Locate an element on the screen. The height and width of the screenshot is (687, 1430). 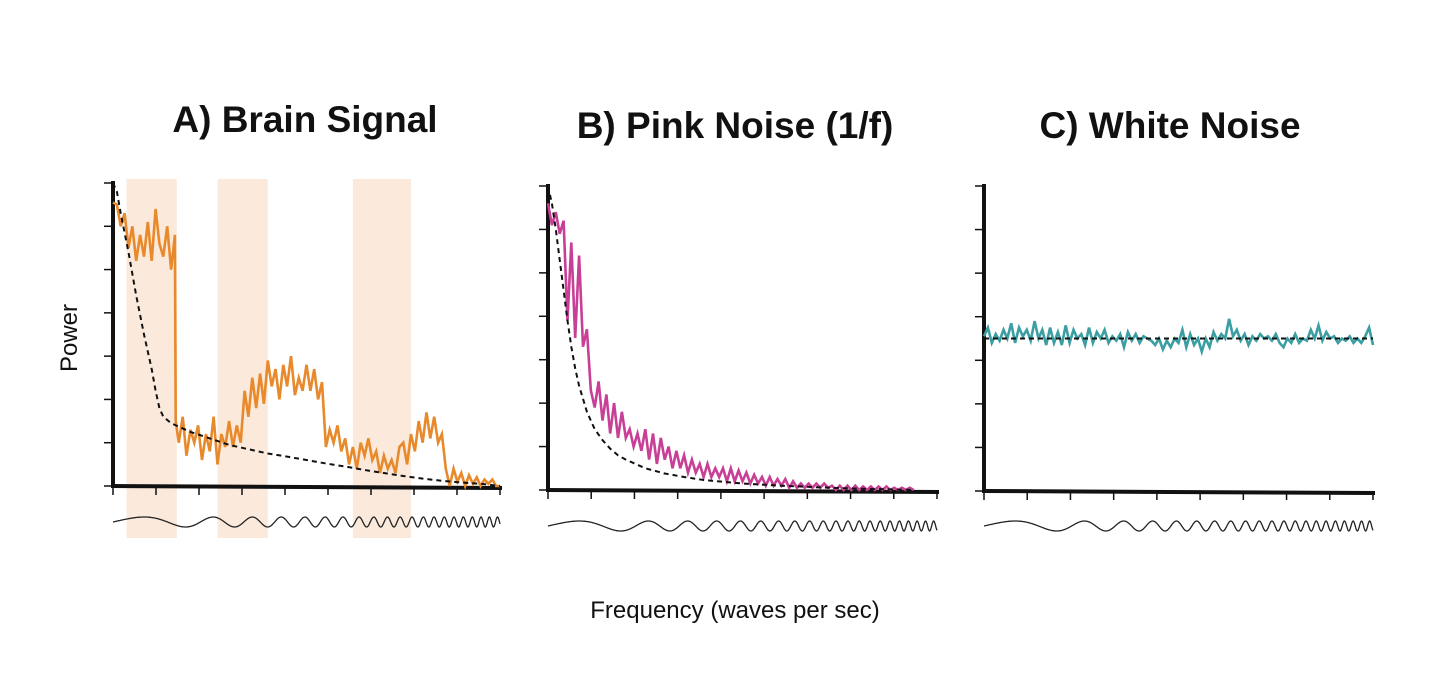
fit-line-pink-noise is located at coordinates (730, 338).